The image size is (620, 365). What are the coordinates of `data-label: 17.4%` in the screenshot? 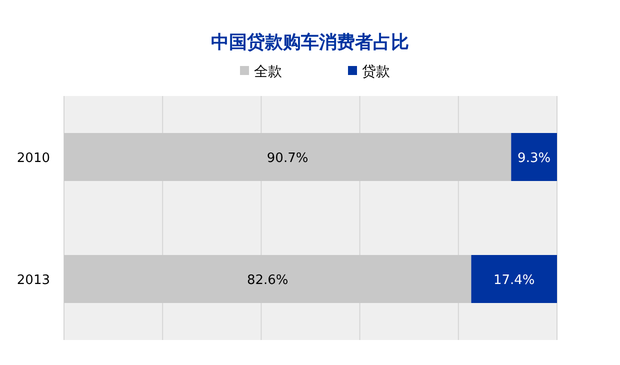 It's located at (514, 280).